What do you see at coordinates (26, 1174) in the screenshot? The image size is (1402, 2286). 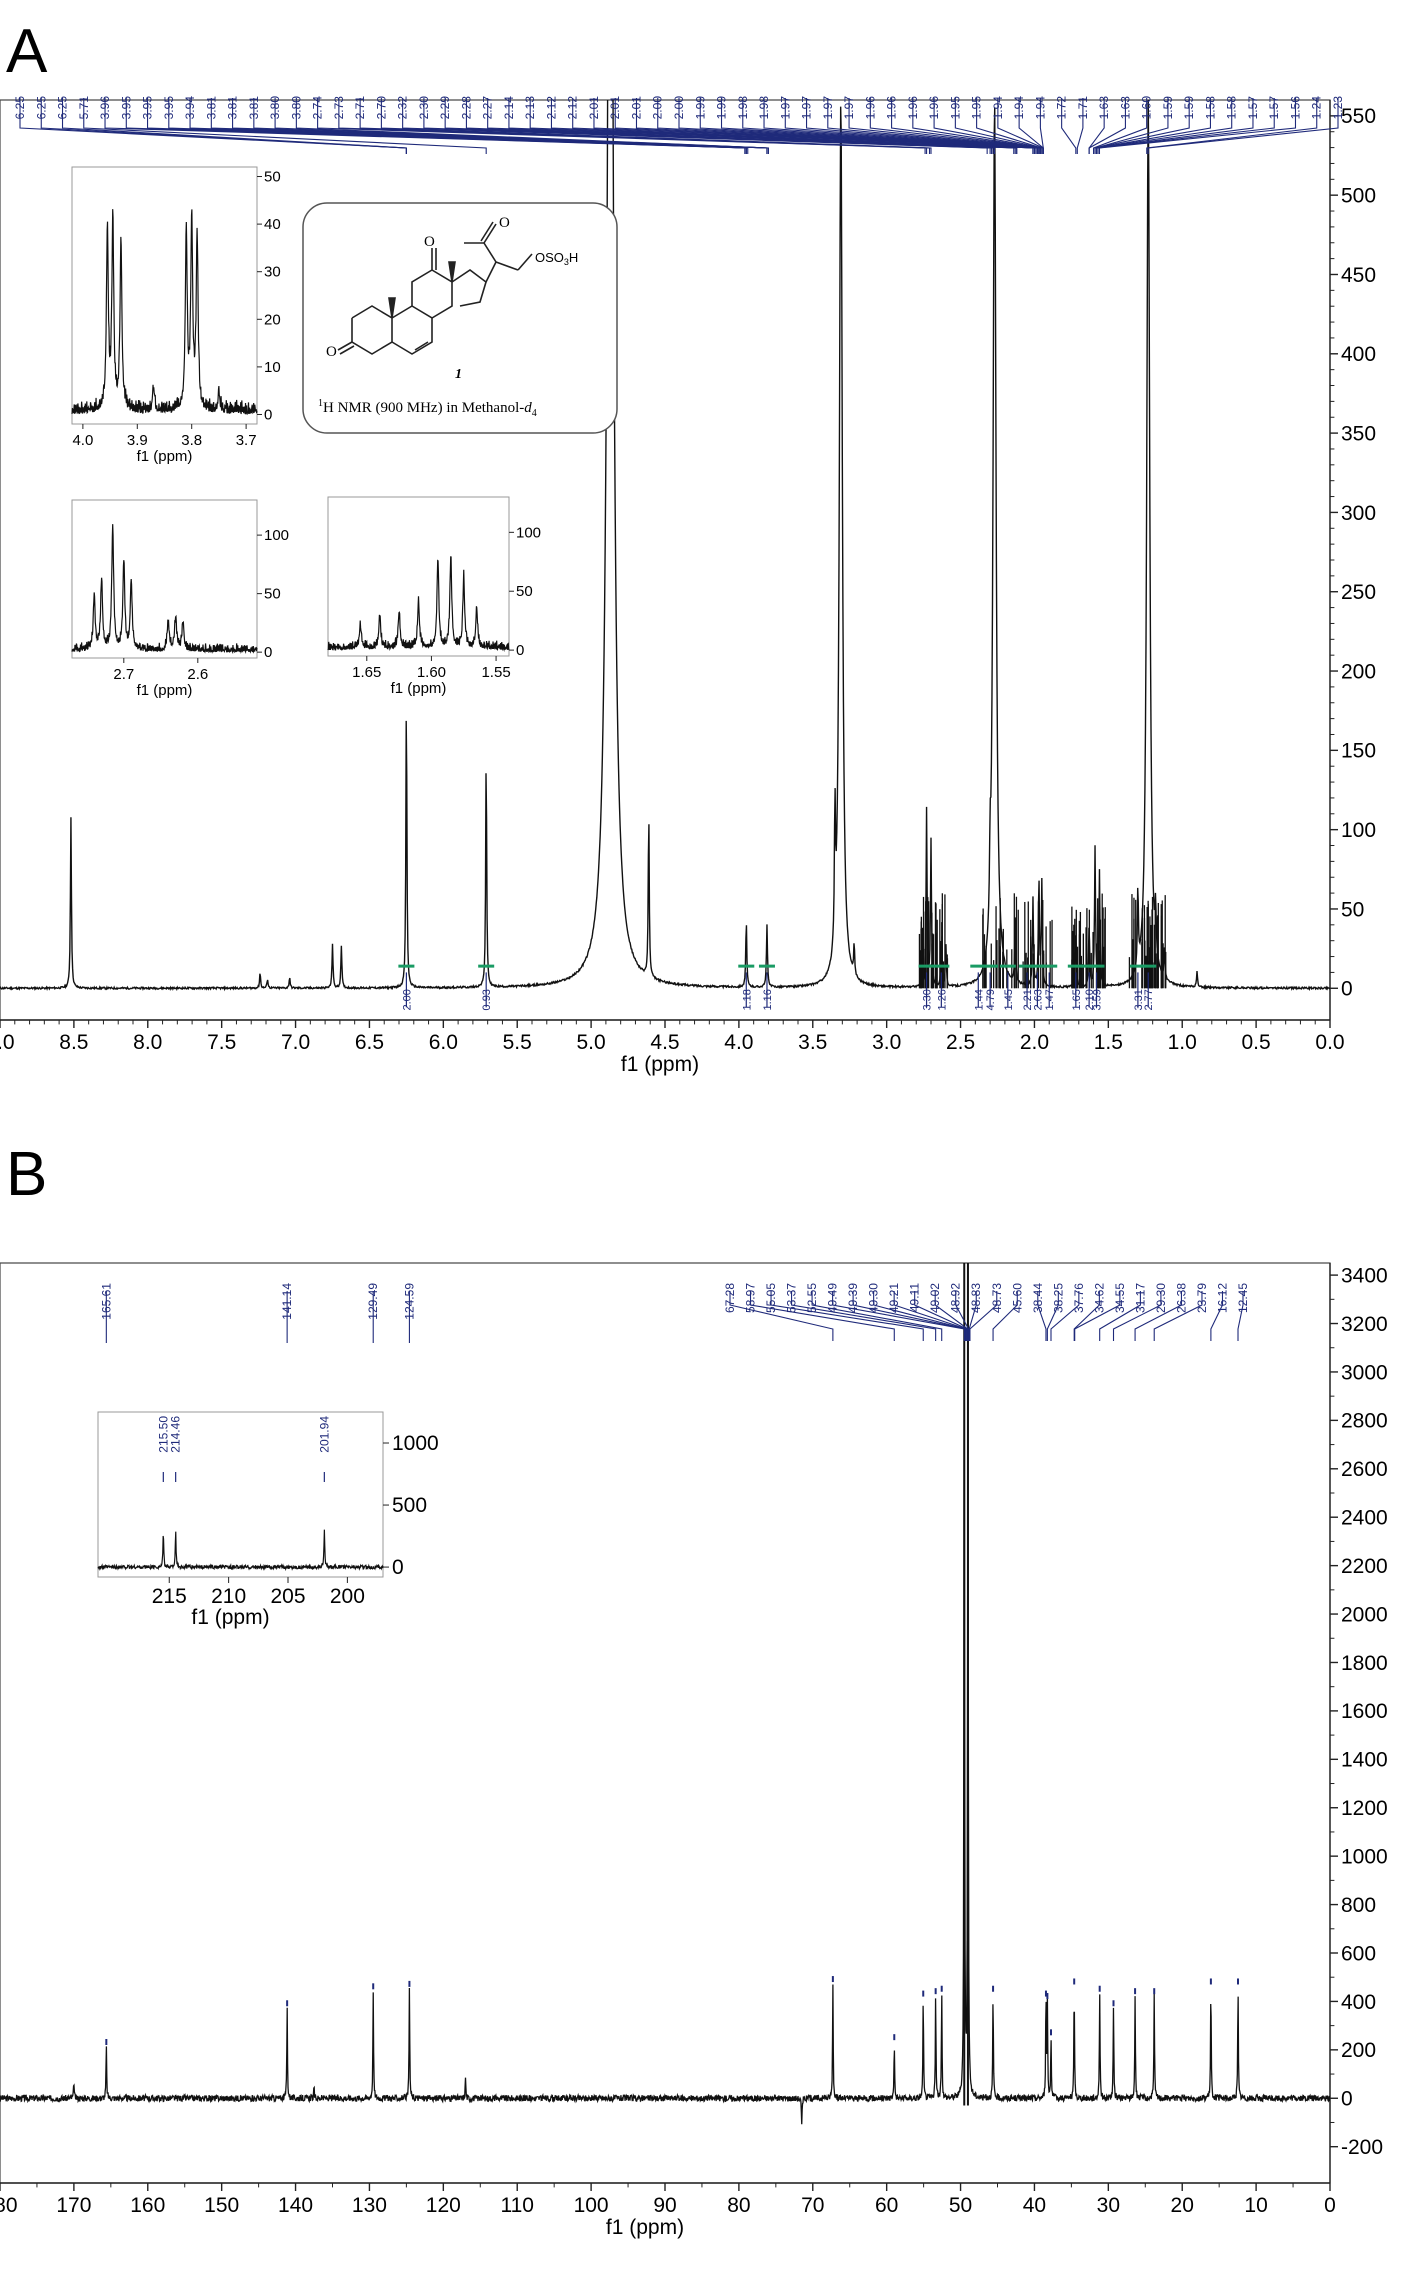 I see `panel-letter-b: B` at bounding box center [26, 1174].